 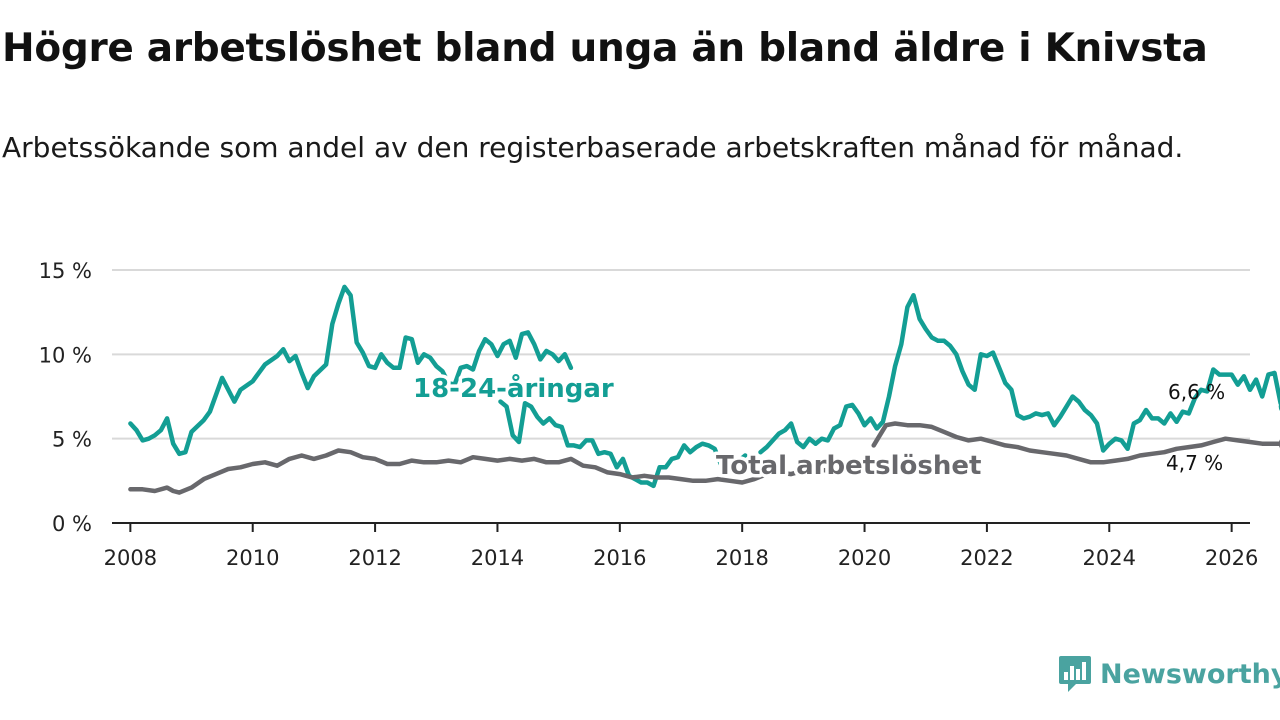 I want to click on x-tick-label: 2012, so click(x=374, y=558).